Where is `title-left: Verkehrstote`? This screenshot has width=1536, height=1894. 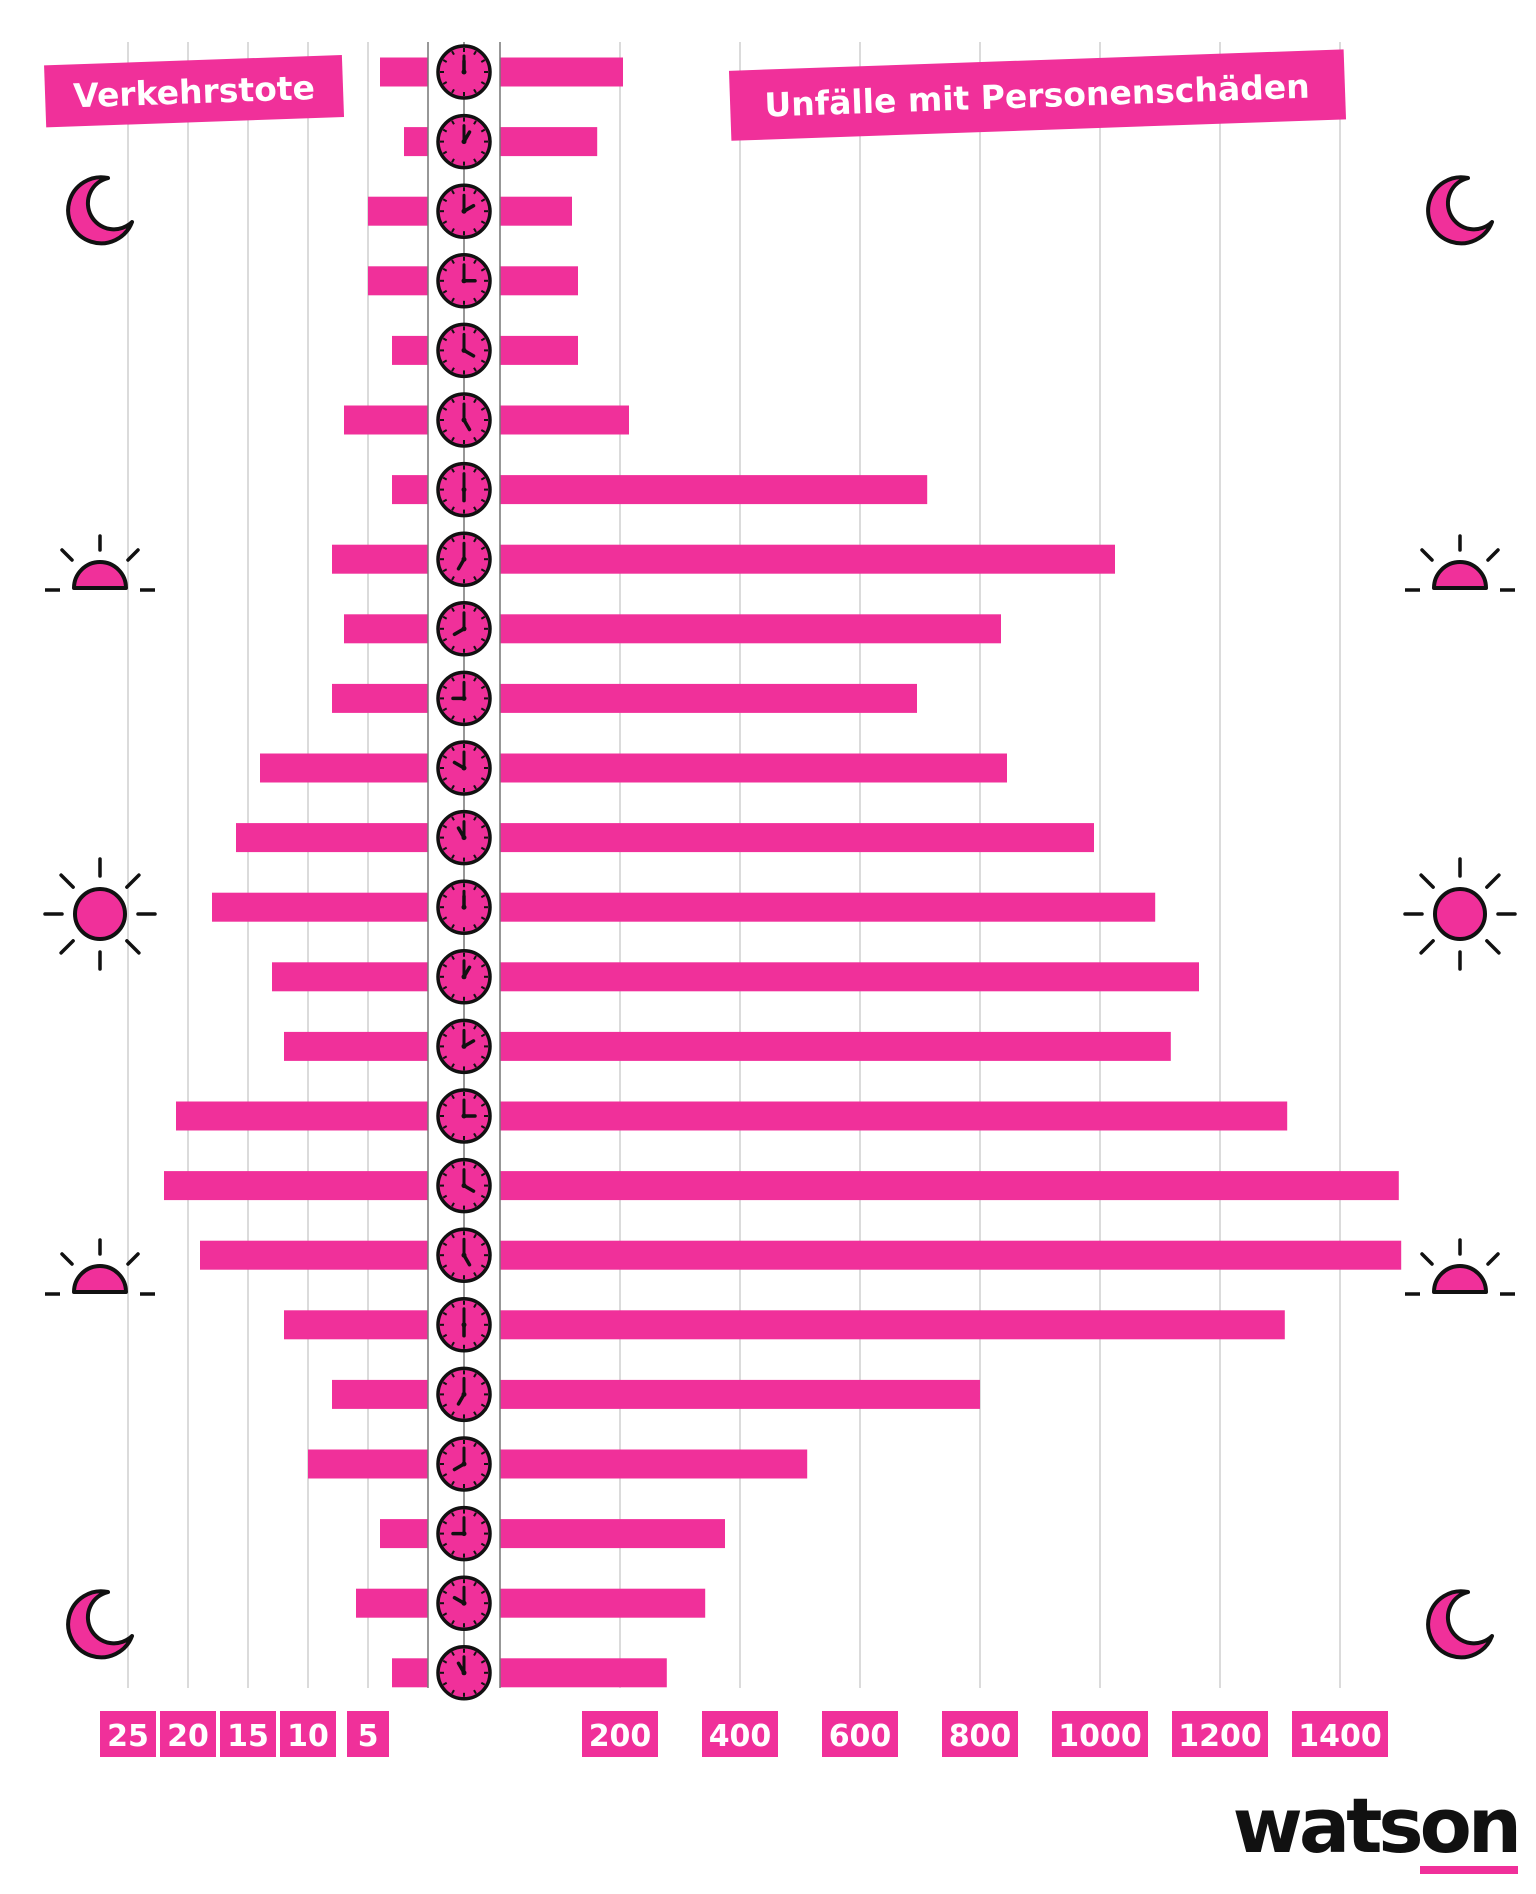
title-left: Verkehrstote is located at coordinates (194, 91).